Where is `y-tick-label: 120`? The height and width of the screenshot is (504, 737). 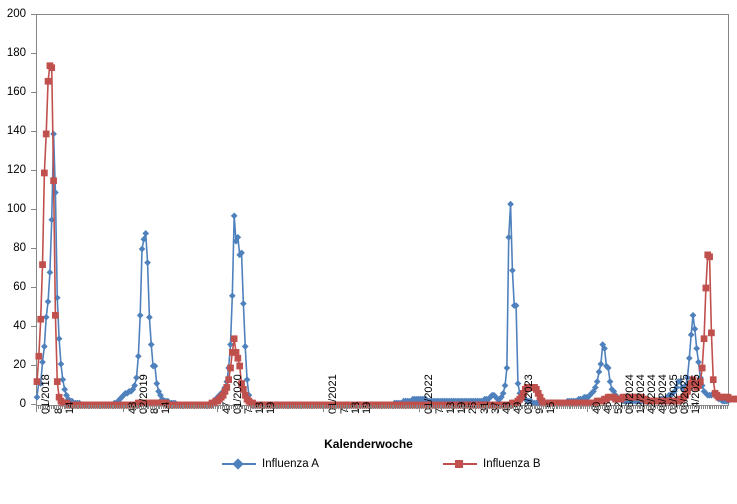 y-tick-label: 120 is located at coordinates (16, 170).